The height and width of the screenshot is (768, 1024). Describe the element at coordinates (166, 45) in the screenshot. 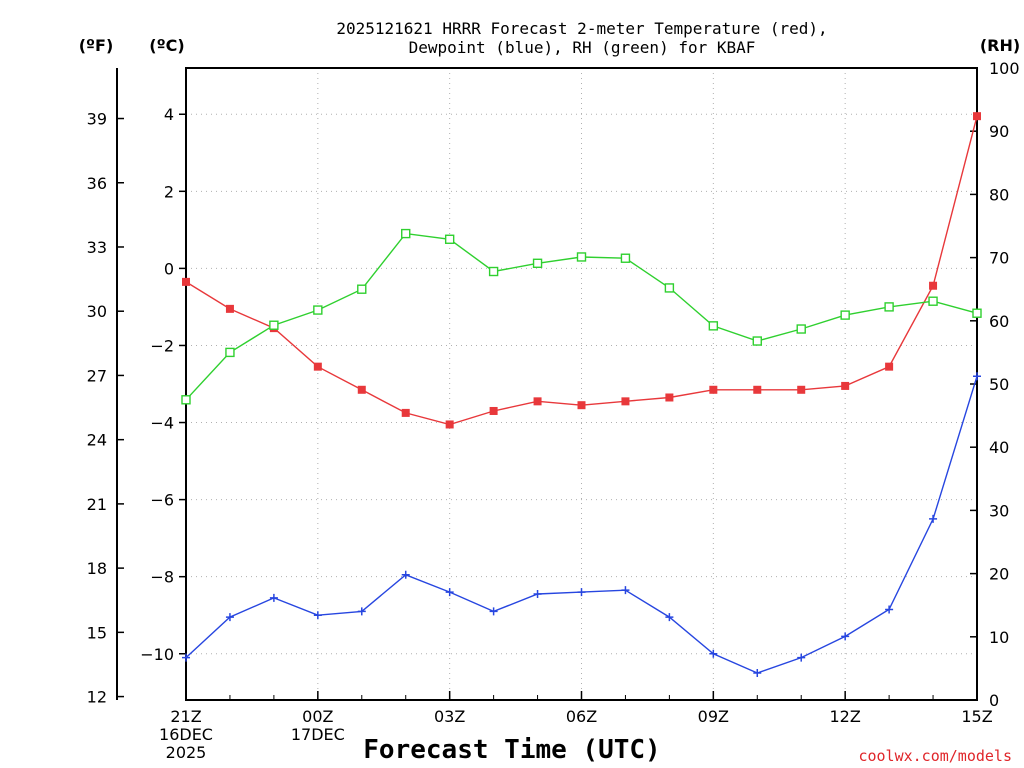

I see `celsius-unit-label: (ºC)` at that location.